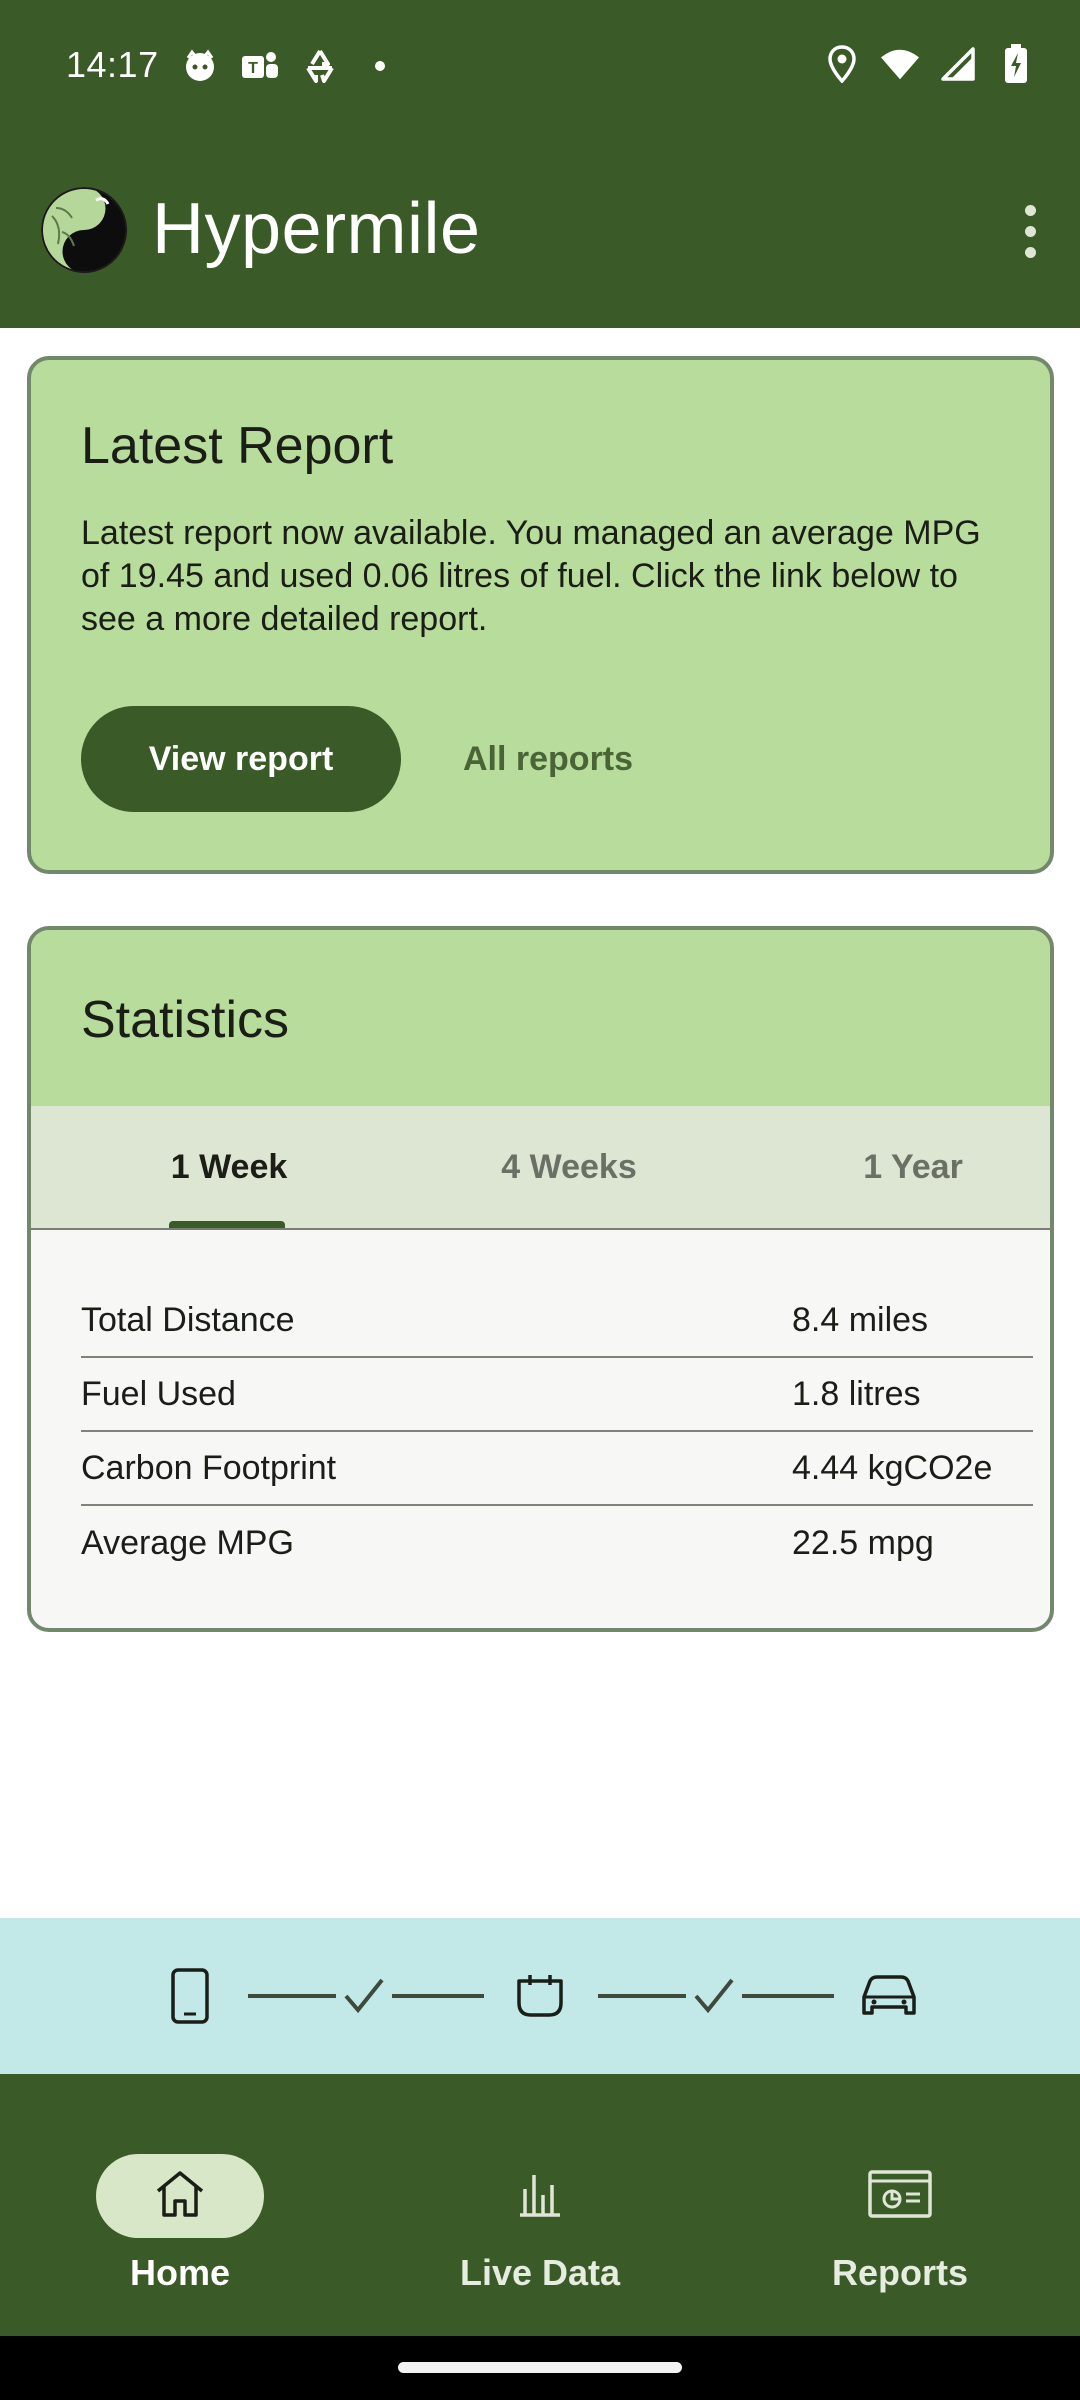 Image resolution: width=1080 pixels, height=2400 pixels. I want to click on bar-chart-icon, so click(540, 2196).